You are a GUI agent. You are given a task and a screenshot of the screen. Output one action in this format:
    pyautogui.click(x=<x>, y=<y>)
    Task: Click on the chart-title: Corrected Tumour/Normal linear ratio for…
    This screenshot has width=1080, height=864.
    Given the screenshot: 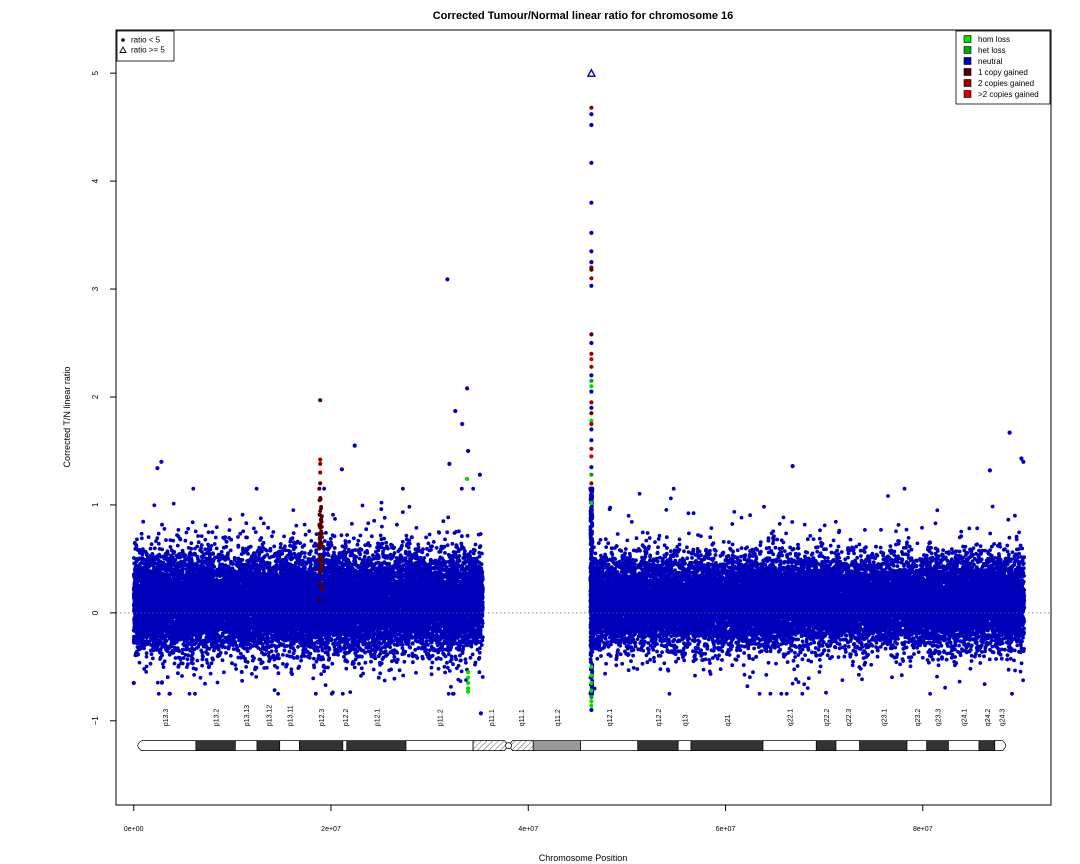 What is the action you would take?
    pyautogui.click(x=583, y=16)
    